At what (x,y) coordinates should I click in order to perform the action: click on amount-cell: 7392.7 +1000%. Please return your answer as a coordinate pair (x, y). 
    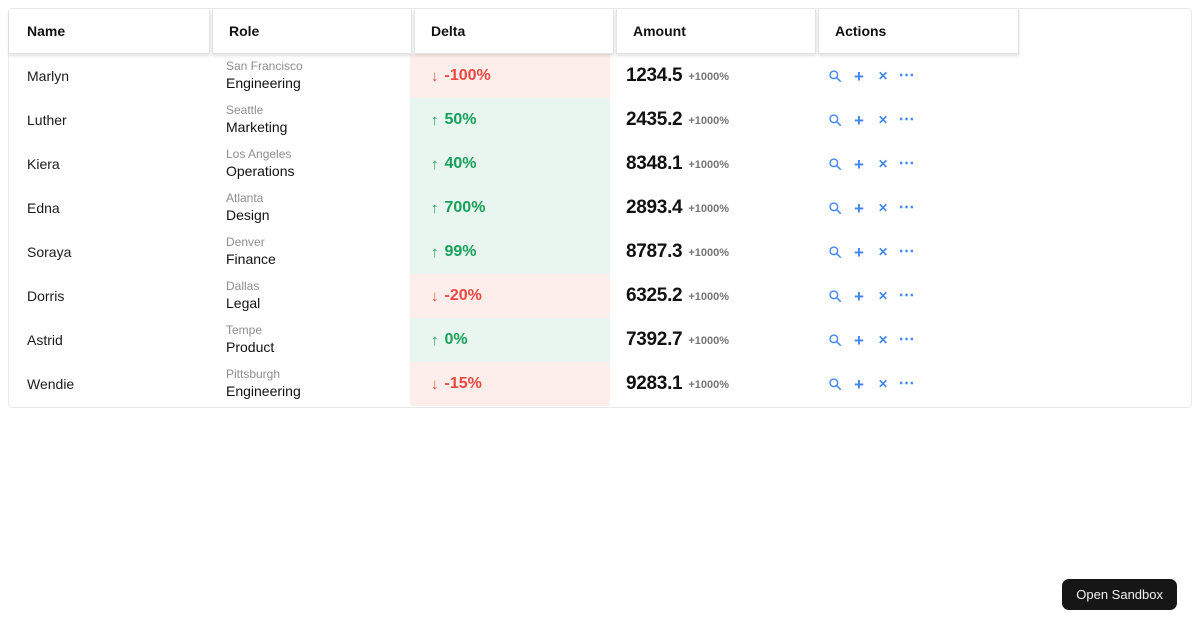
    Looking at the image, I should click on (710, 340).